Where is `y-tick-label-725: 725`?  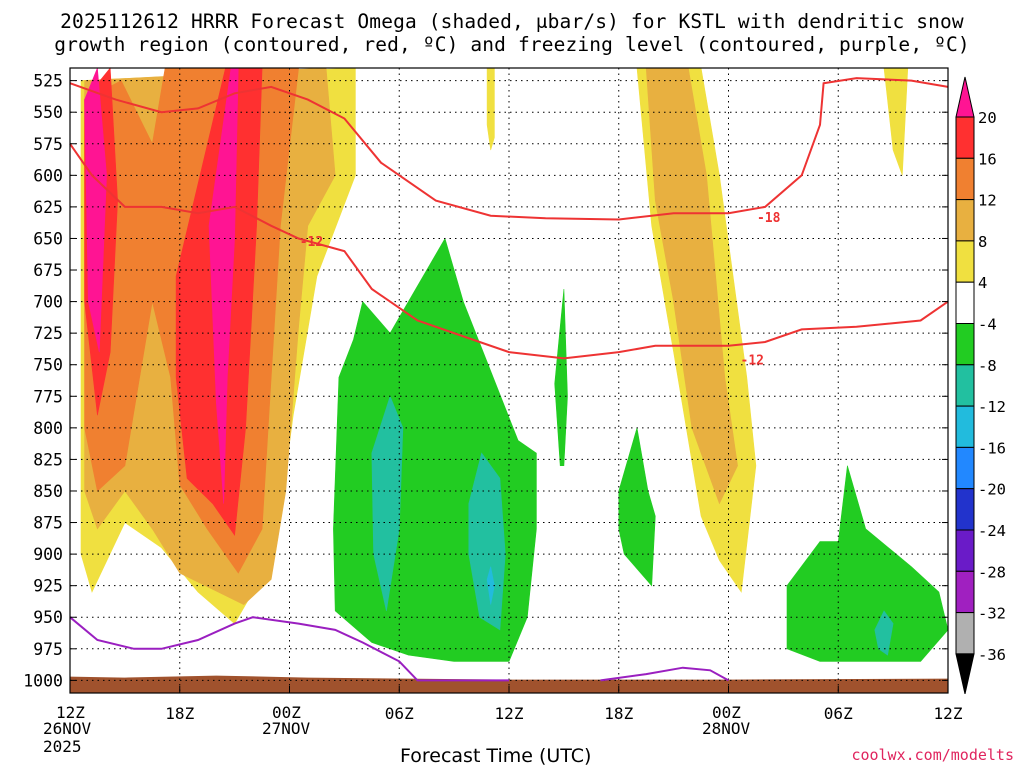 y-tick-label-725: 725 is located at coordinates (48, 333).